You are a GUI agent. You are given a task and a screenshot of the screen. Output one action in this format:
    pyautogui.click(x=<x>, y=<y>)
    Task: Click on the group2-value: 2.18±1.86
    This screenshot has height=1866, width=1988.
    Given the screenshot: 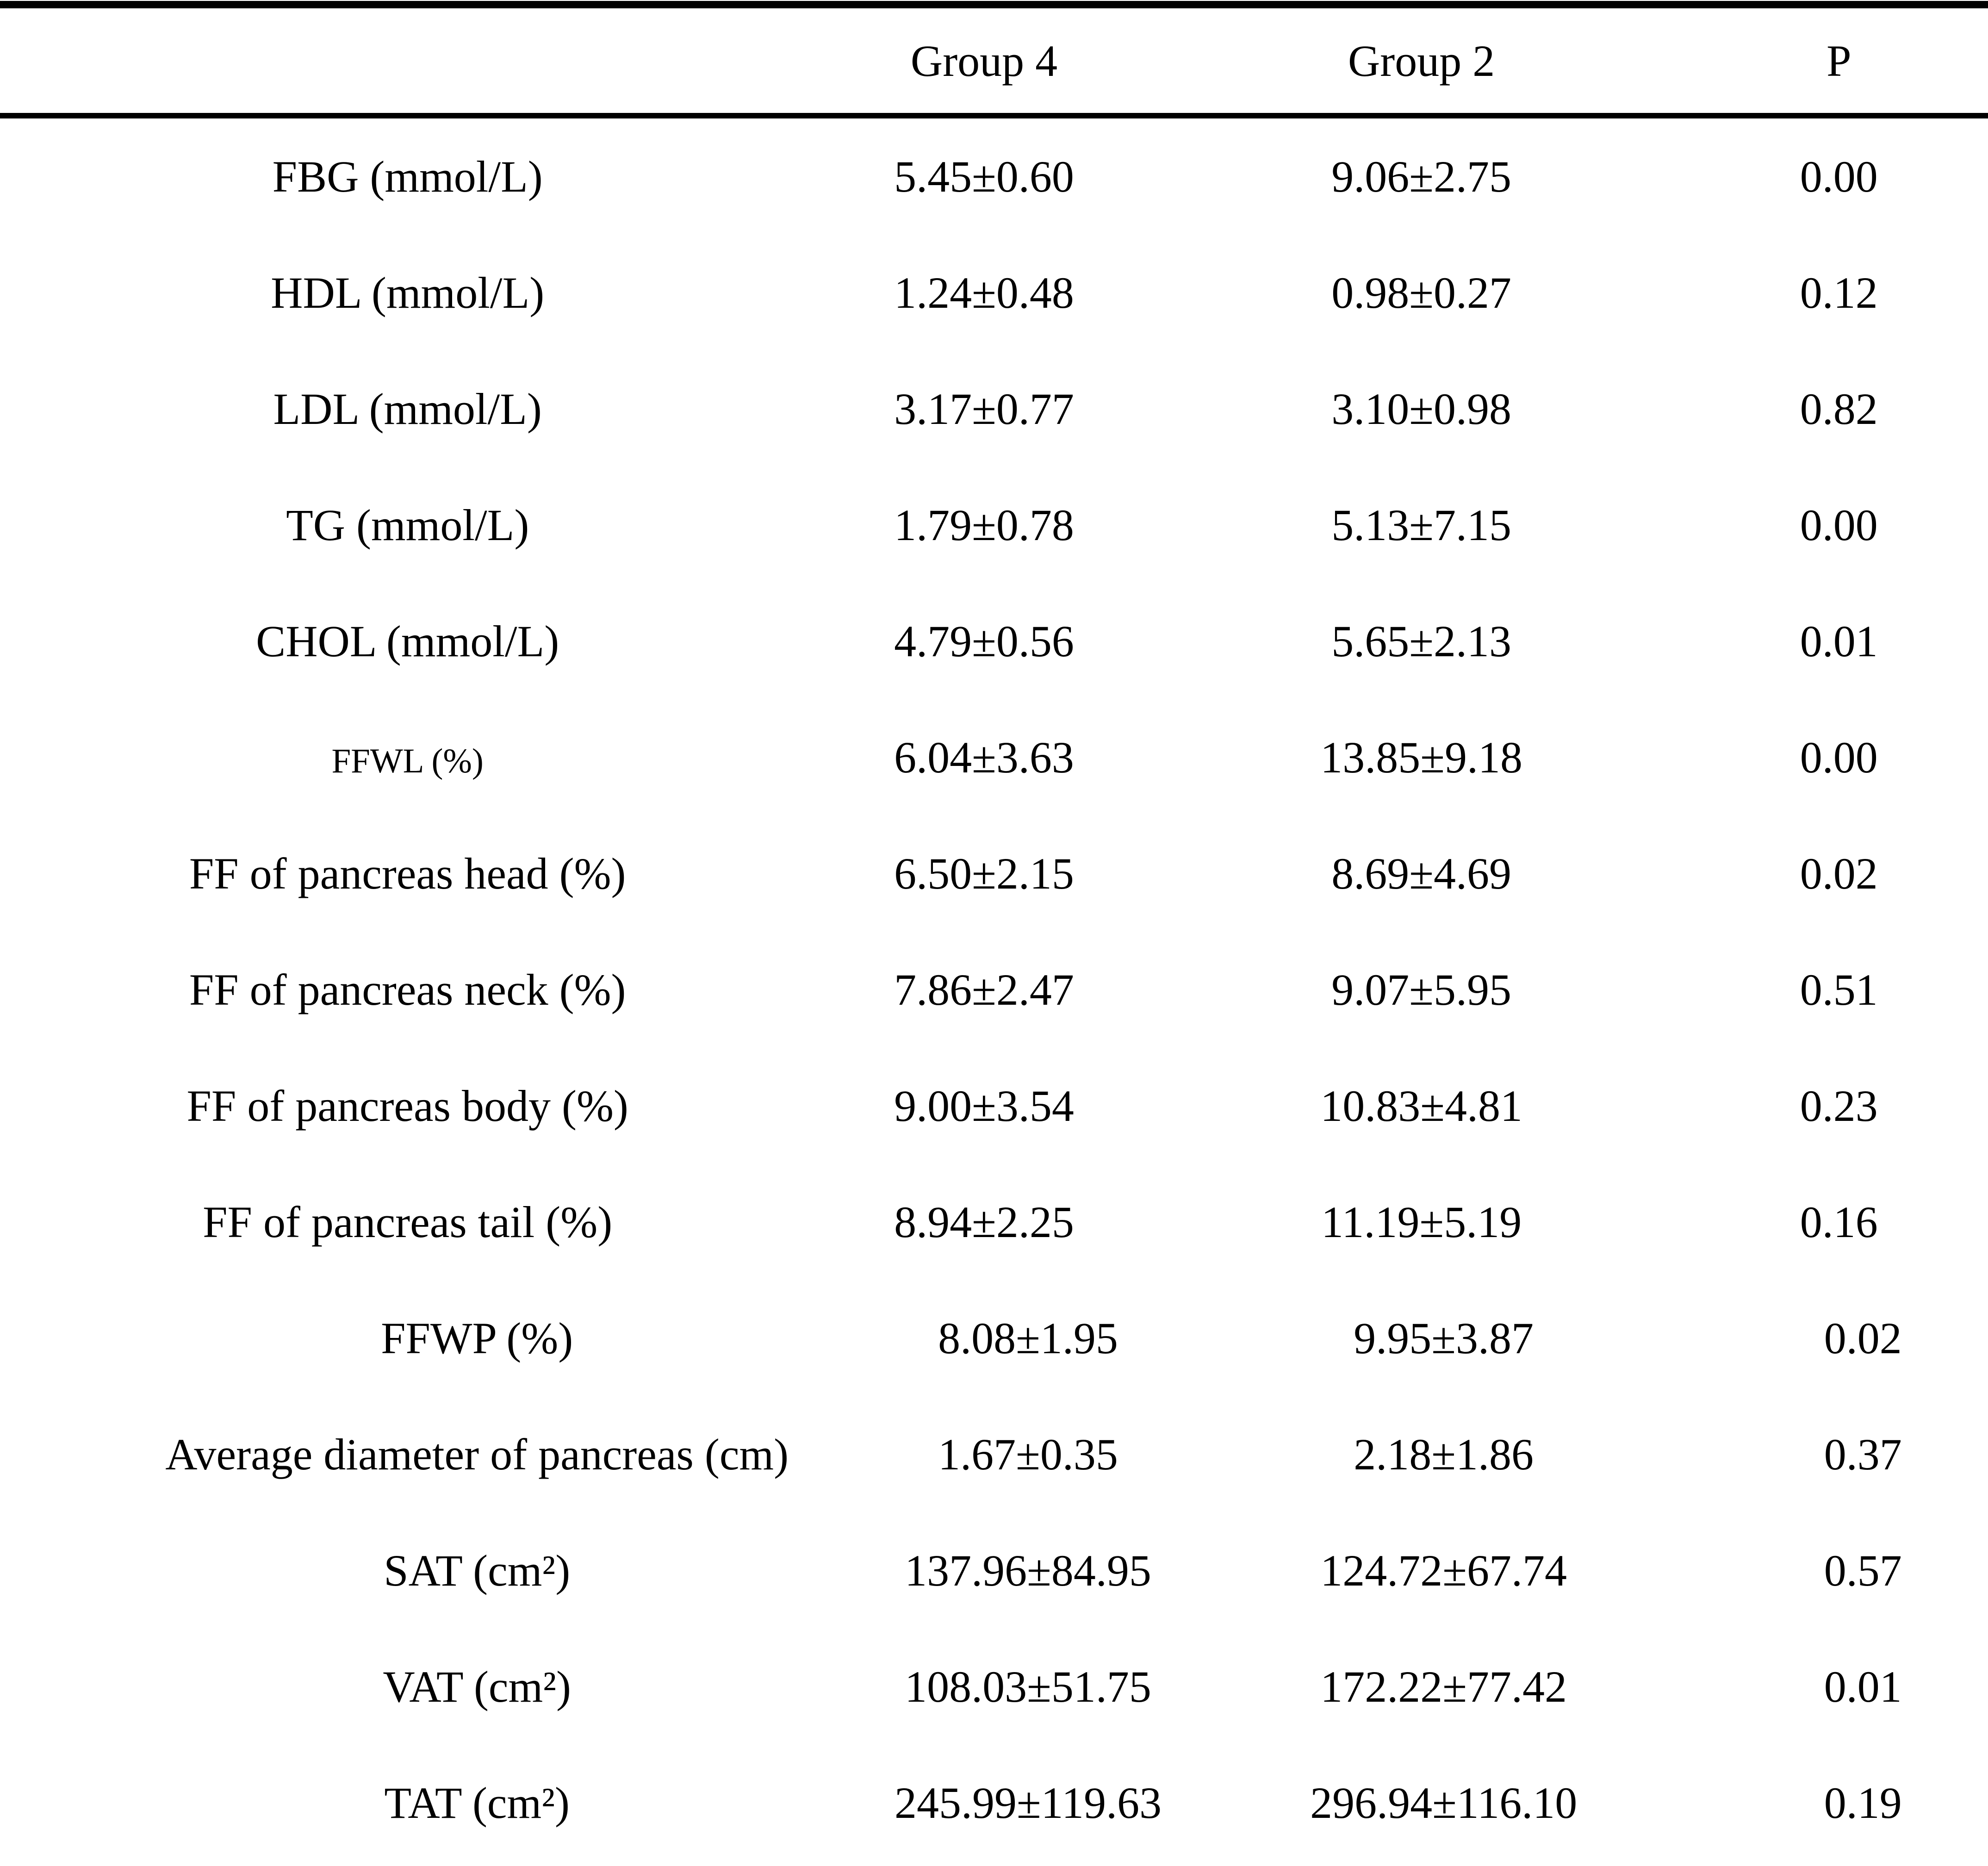 What is the action you would take?
    pyautogui.click(x=1444, y=1454)
    